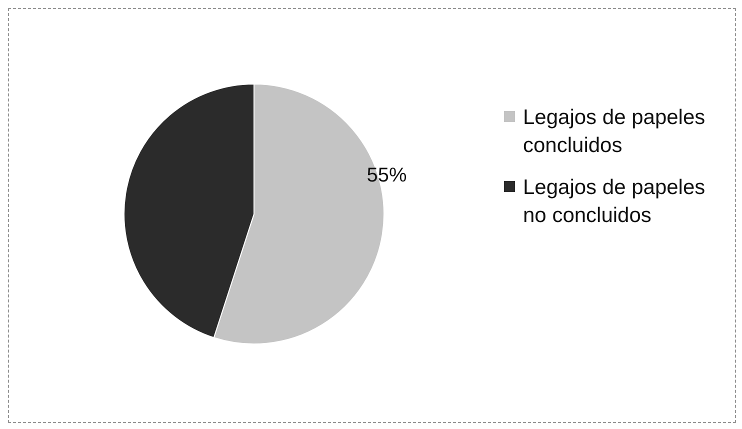 Image resolution: width=742 pixels, height=429 pixels. Describe the element at coordinates (386, 175) in the screenshot. I see `data-label: 55%` at that location.